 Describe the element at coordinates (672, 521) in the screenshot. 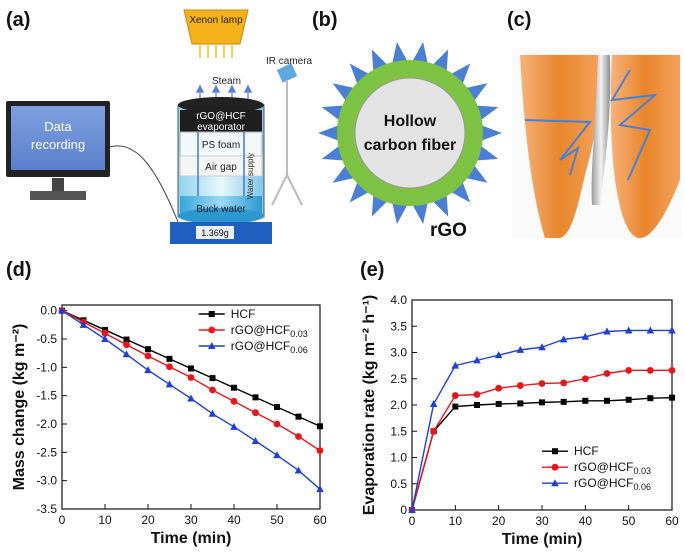

I see `x-tick-label: 60` at that location.